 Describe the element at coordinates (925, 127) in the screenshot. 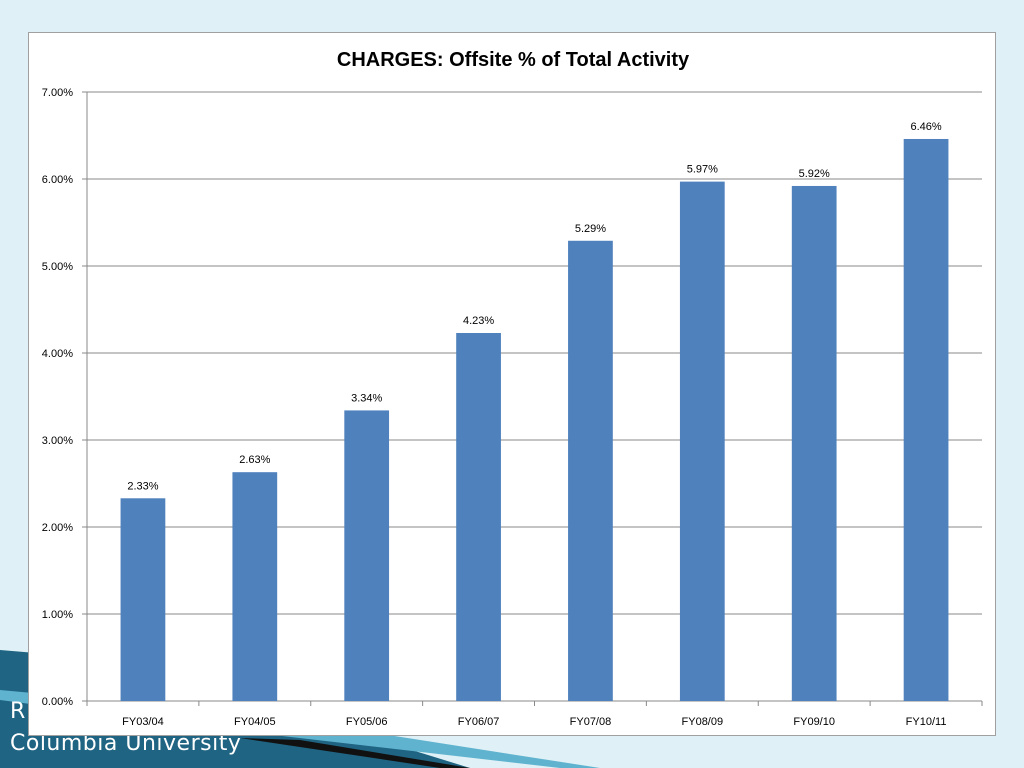

I see `data-label: 6.46%` at that location.